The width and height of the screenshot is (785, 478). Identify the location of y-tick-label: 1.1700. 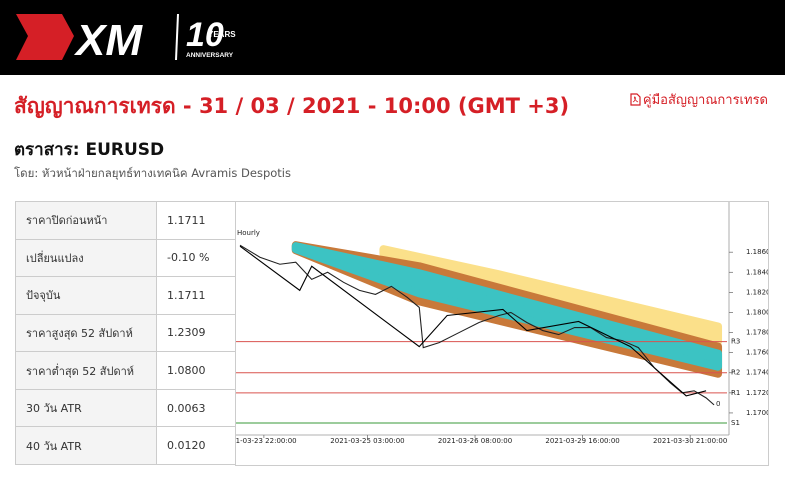
(757, 413).